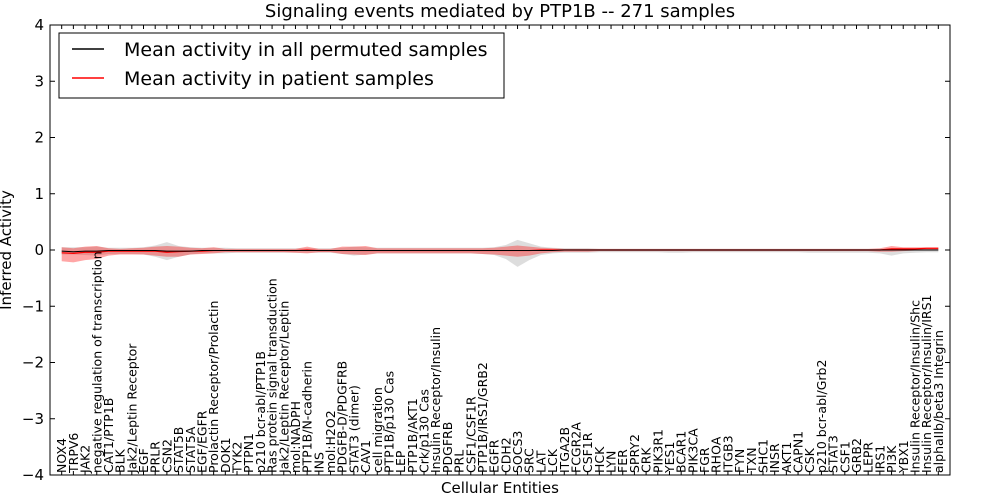  I want to click on x-tick-label: CSK, so click(809, 460).